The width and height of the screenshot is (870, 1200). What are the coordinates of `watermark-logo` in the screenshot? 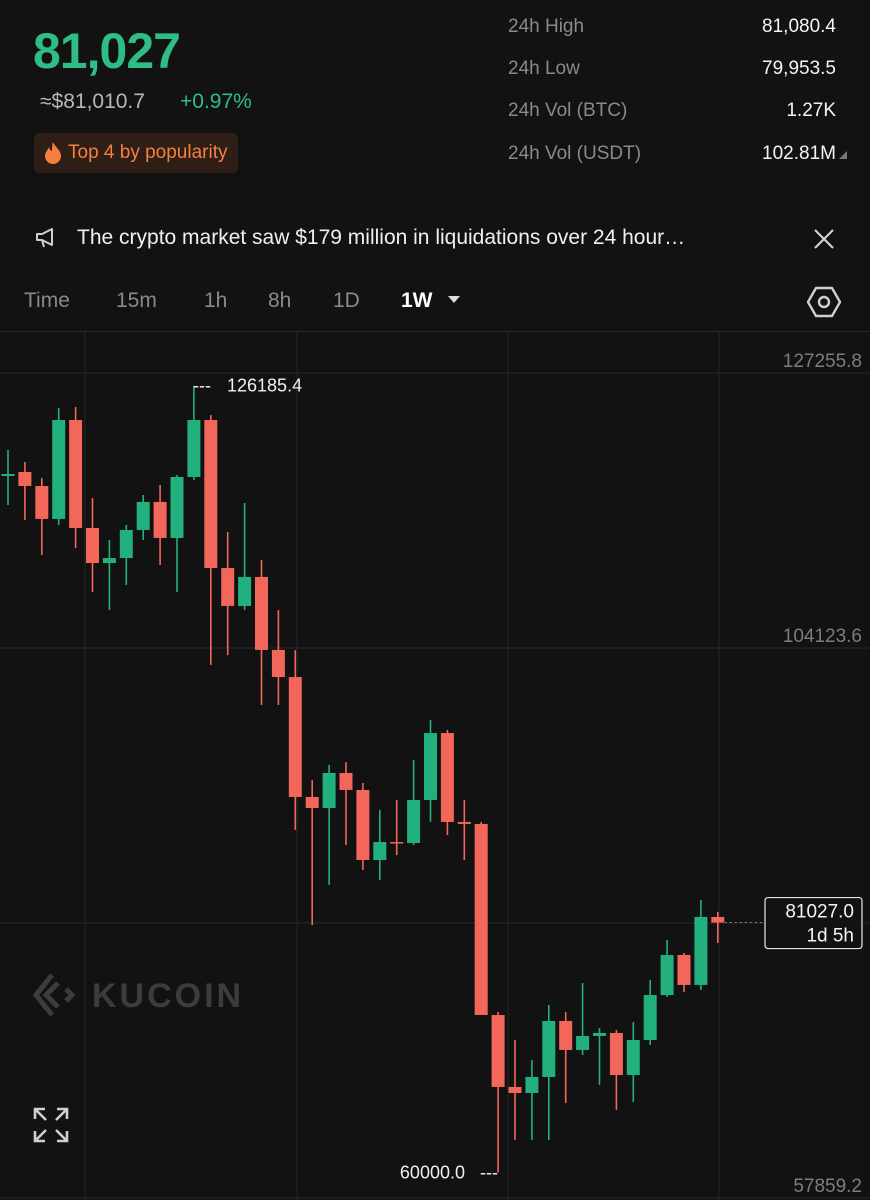 It's located at (54, 995).